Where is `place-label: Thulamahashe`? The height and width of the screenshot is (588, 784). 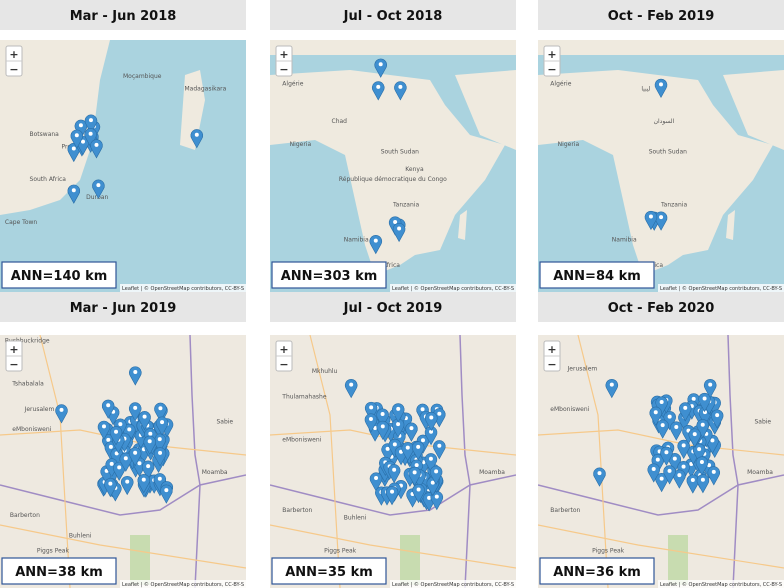 place-label: Thulamahashe is located at coordinates (304, 396).